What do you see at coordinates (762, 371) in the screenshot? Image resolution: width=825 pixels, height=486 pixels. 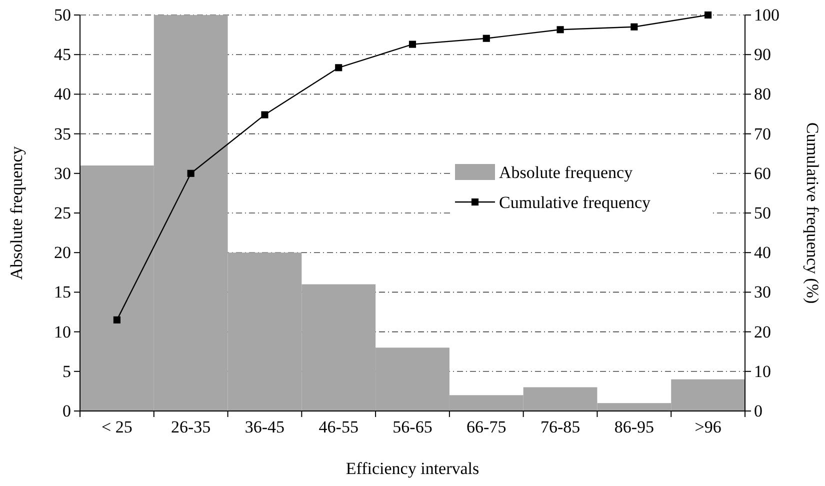 I see `y2-tick-label: 10` at bounding box center [762, 371].